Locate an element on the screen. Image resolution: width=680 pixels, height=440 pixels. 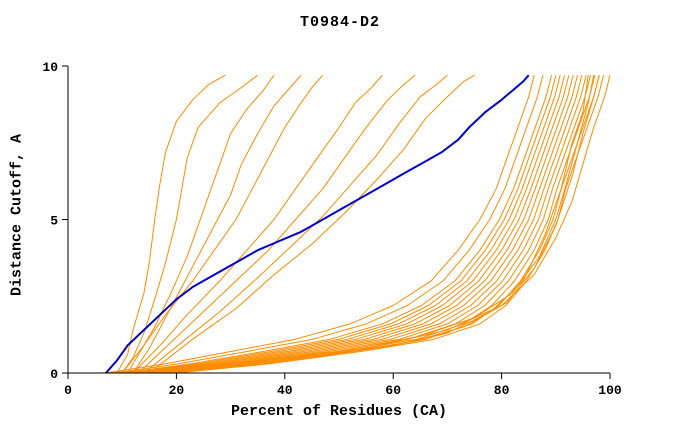
model-03-curve is located at coordinates (201, 224).